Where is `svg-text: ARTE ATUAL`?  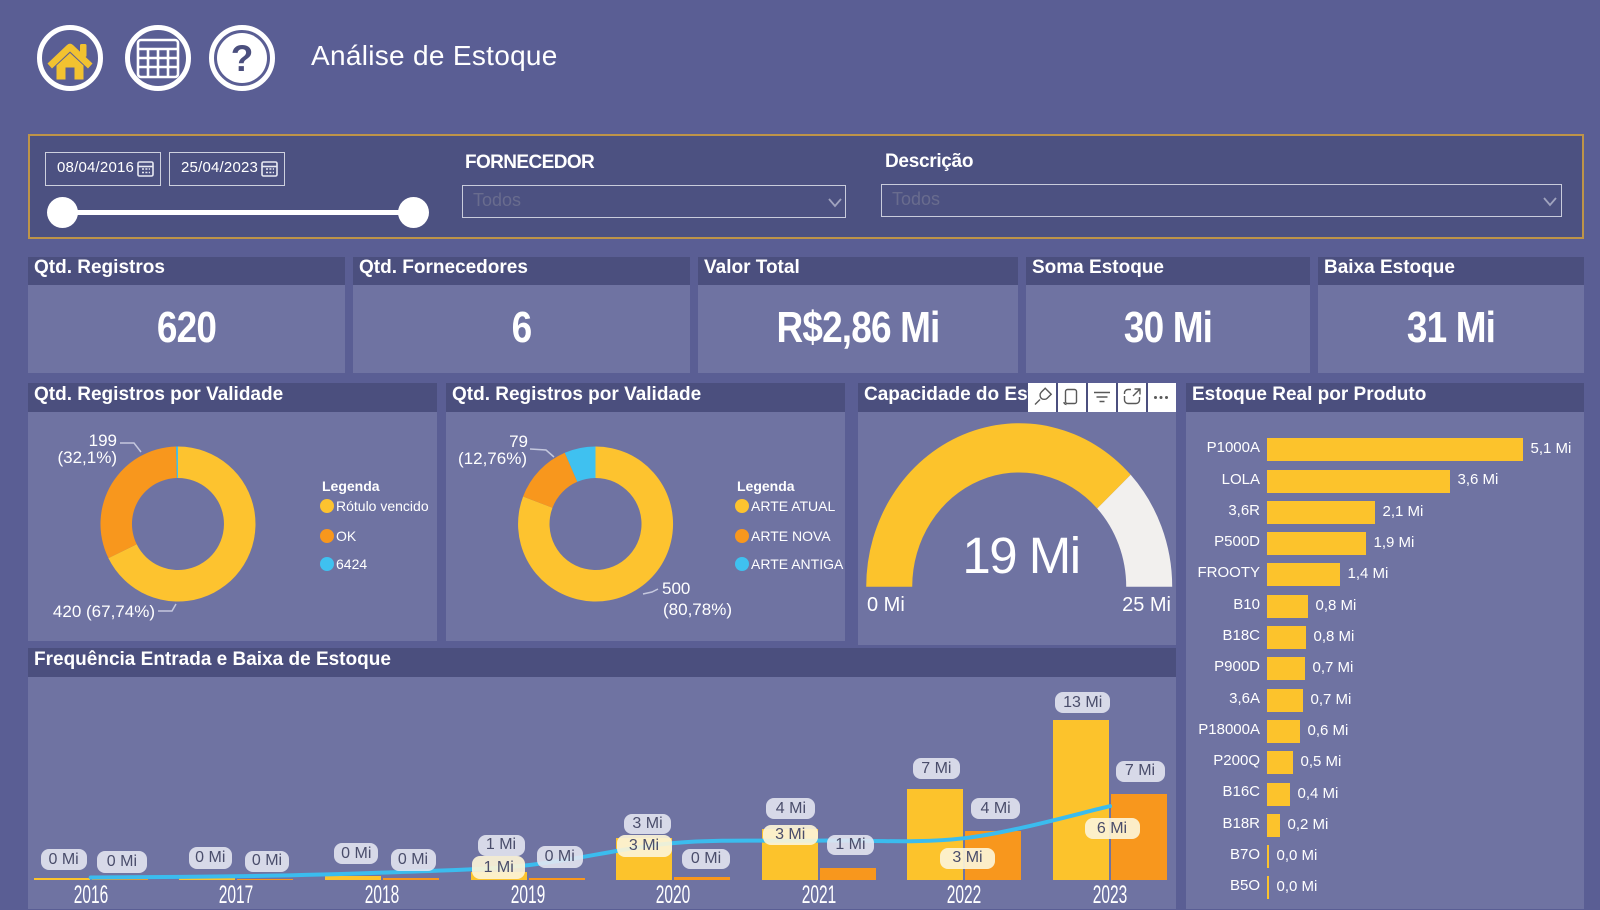
svg-text: ARTE ATUAL is located at coordinates (793, 506).